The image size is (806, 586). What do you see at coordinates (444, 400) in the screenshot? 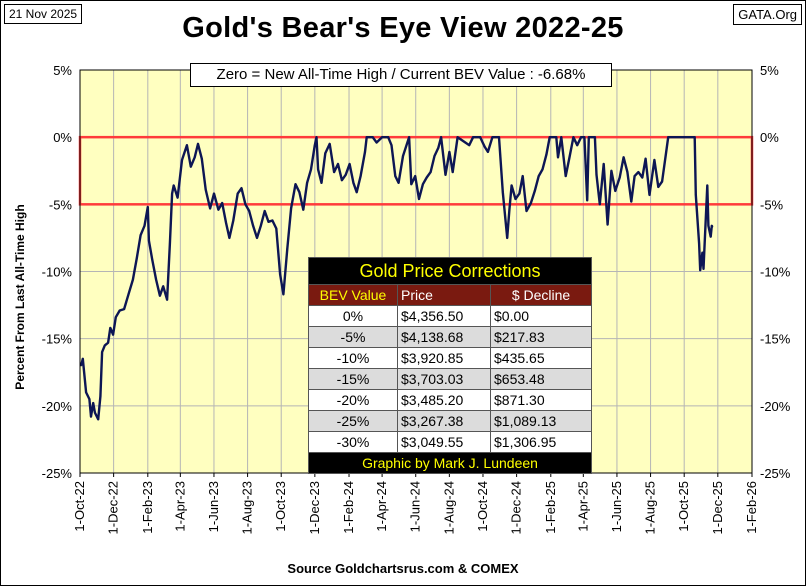
I see `price-cell: $3,485.20` at bounding box center [444, 400].